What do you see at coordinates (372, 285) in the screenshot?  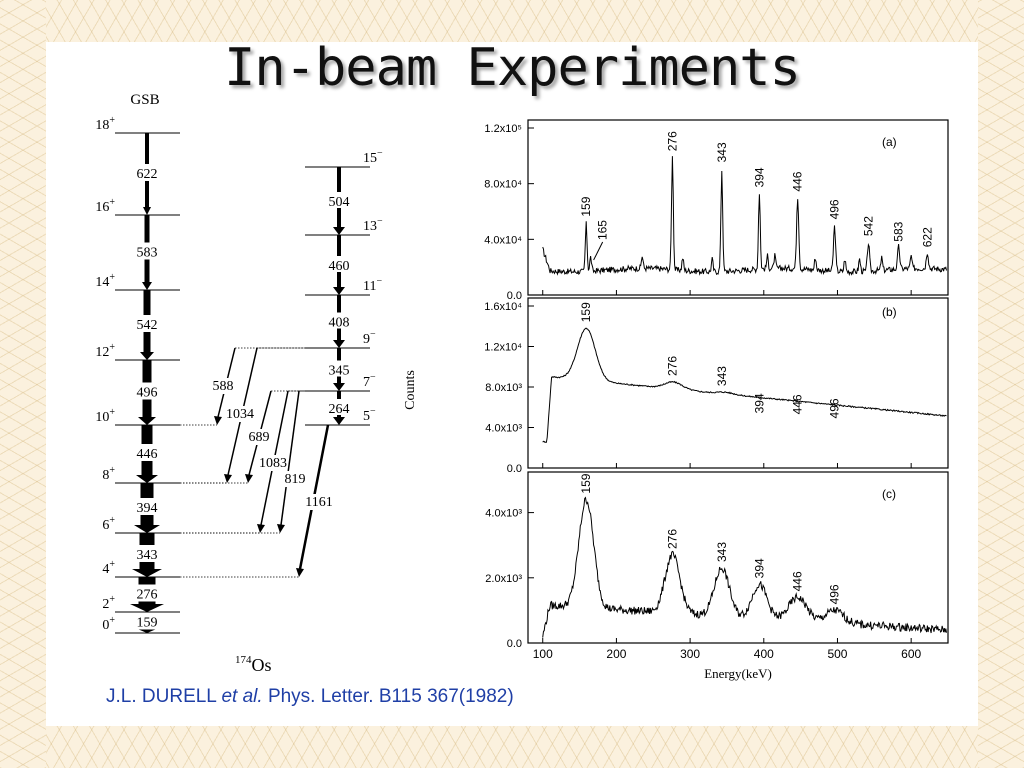 I see `side-spin-label: 11−` at bounding box center [372, 285].